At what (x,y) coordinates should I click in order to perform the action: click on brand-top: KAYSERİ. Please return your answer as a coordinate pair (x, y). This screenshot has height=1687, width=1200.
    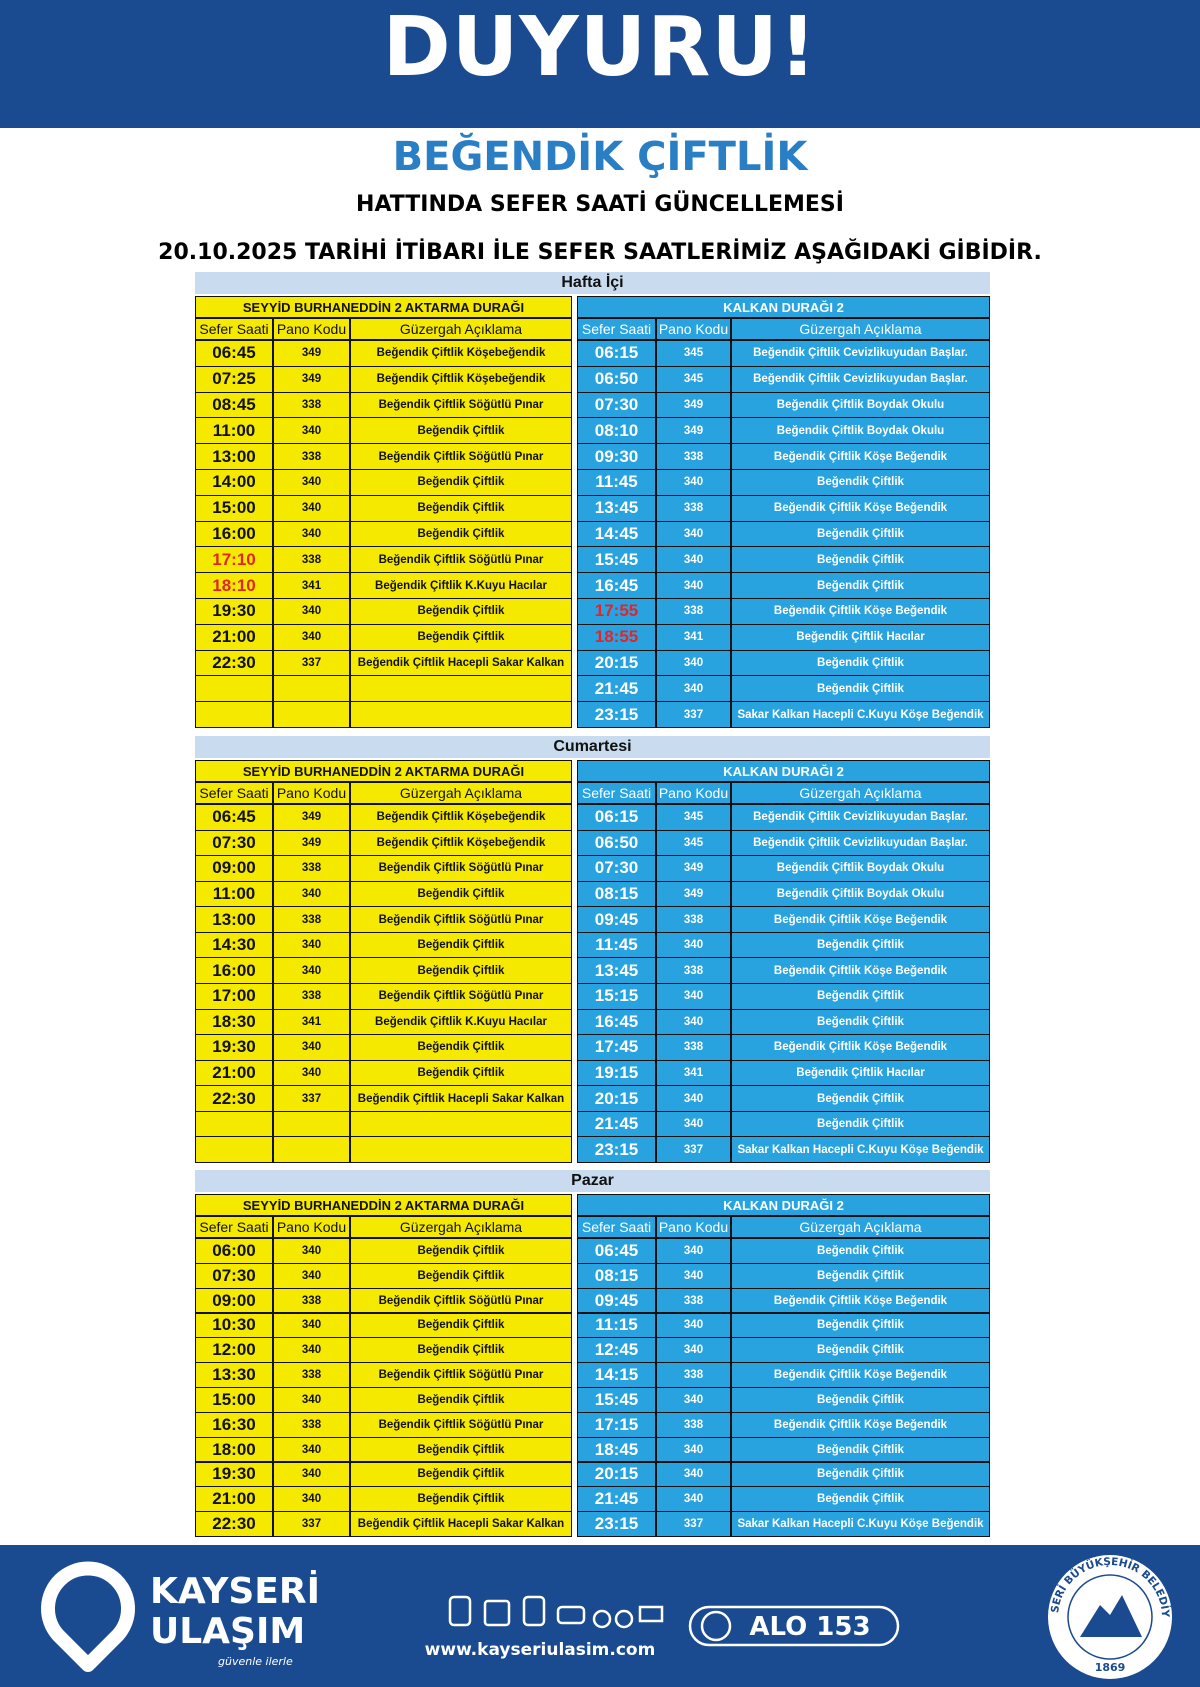
    Looking at the image, I should click on (235, 1591).